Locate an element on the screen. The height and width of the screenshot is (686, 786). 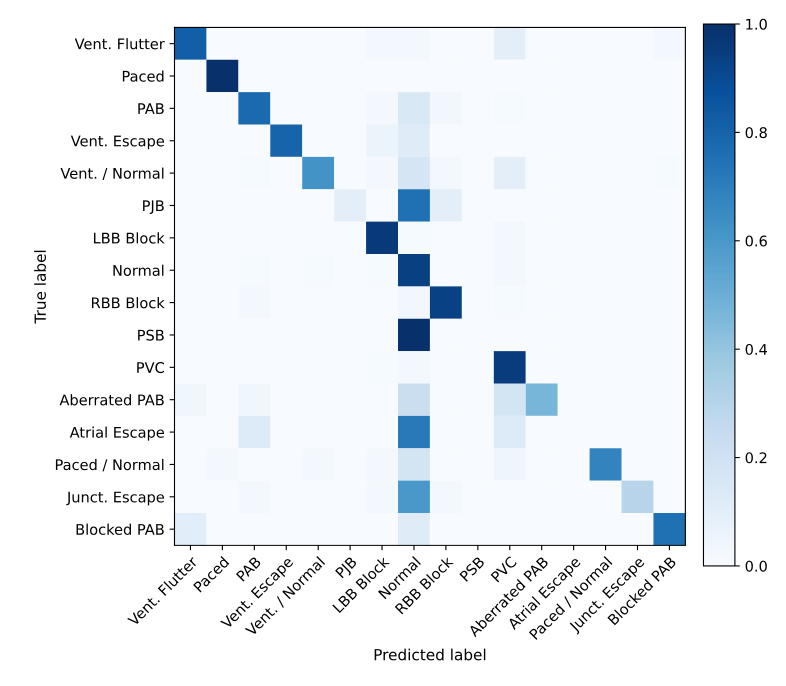
y-tick-label: Vent. Escape is located at coordinates (117, 143).